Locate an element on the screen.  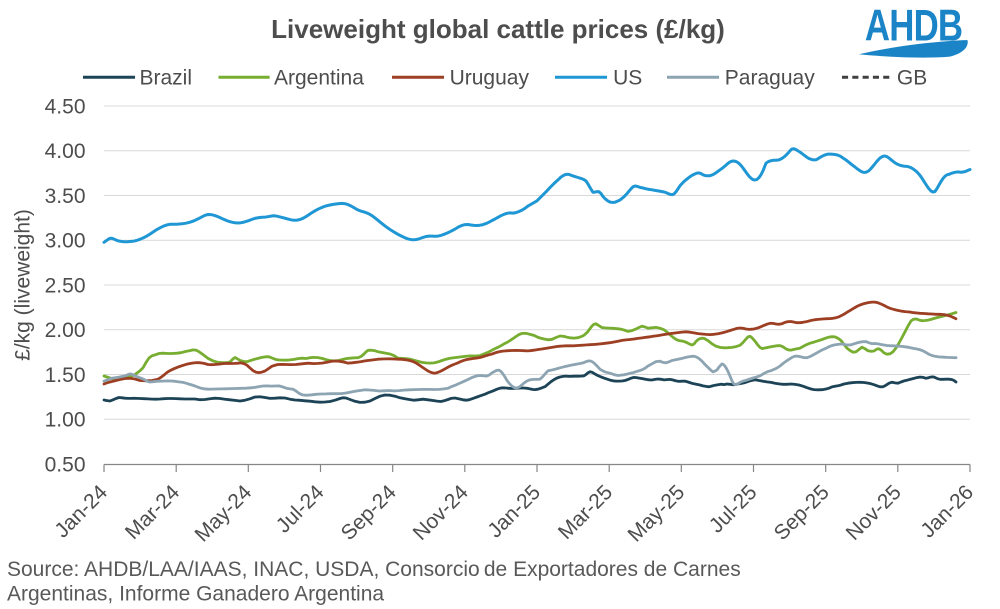
svg-text: US is located at coordinates (627, 77).